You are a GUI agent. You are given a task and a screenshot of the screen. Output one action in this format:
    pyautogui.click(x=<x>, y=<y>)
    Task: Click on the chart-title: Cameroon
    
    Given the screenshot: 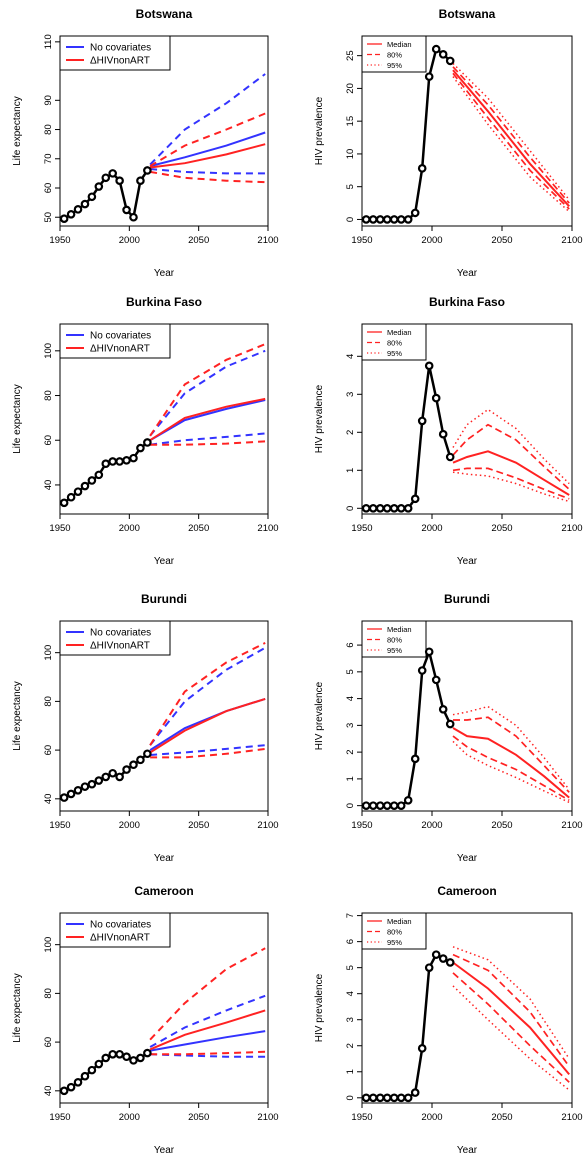 What is the action you would take?
    pyautogui.click(x=466, y=891)
    